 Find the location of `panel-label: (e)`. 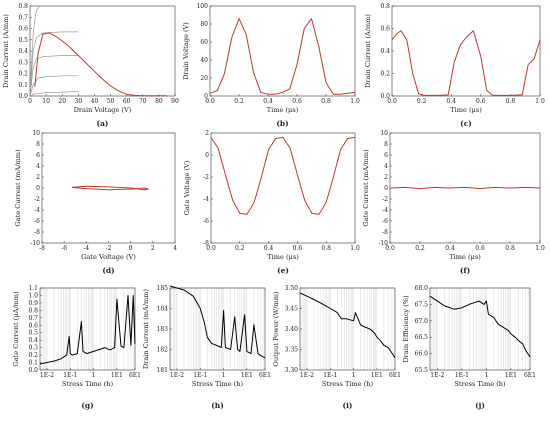

panel-label: (e) is located at coordinates (283, 270).